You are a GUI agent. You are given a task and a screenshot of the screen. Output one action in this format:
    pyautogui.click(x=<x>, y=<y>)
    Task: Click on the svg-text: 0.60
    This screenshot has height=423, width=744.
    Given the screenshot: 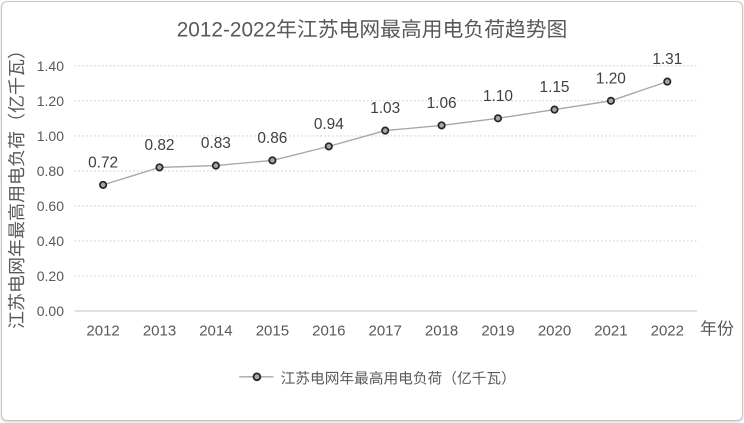 What is the action you would take?
    pyautogui.click(x=50, y=206)
    